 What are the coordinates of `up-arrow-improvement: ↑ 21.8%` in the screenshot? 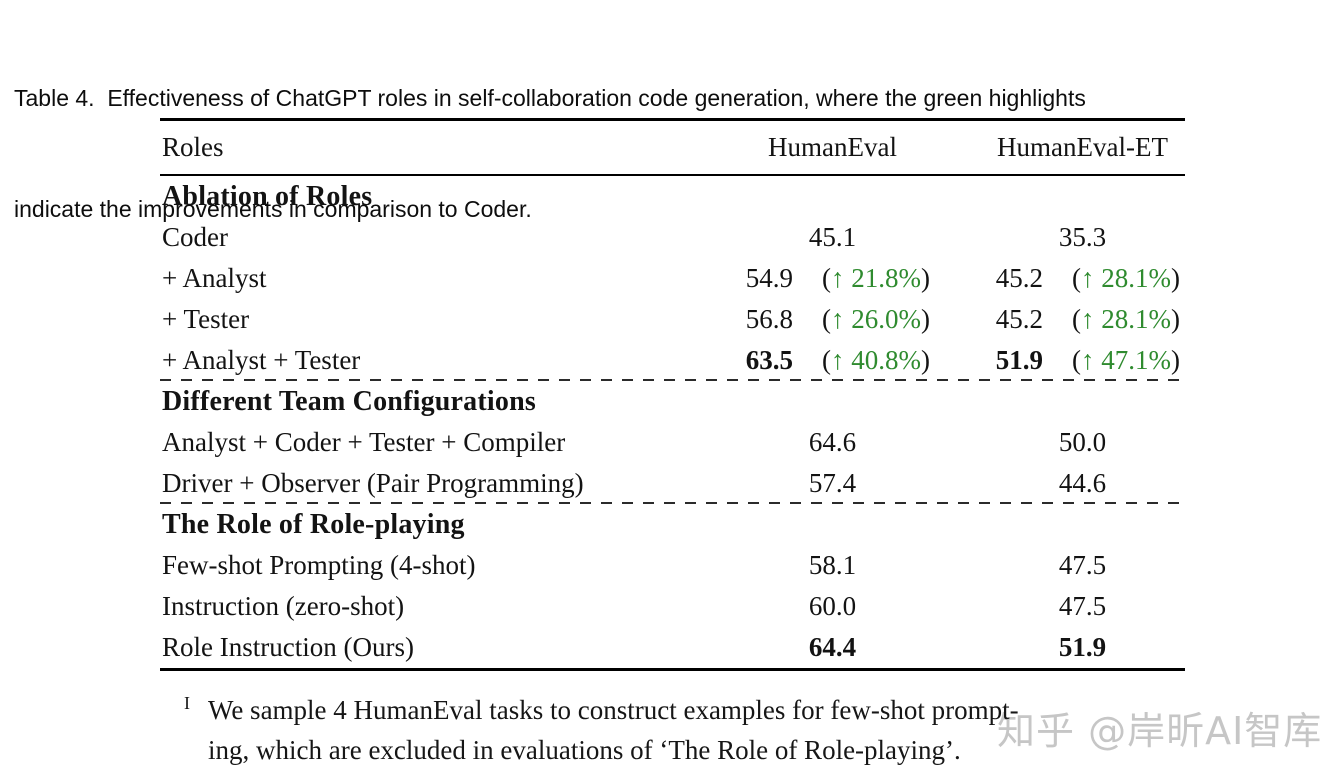 It's located at (876, 278).